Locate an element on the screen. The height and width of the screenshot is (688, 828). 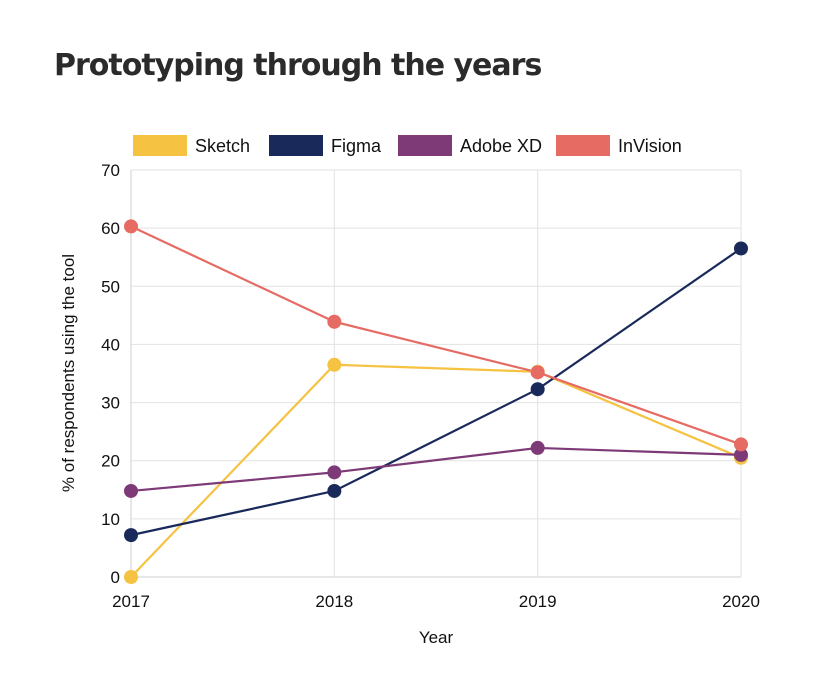
y-tick-label: 10 is located at coordinates (110, 519).